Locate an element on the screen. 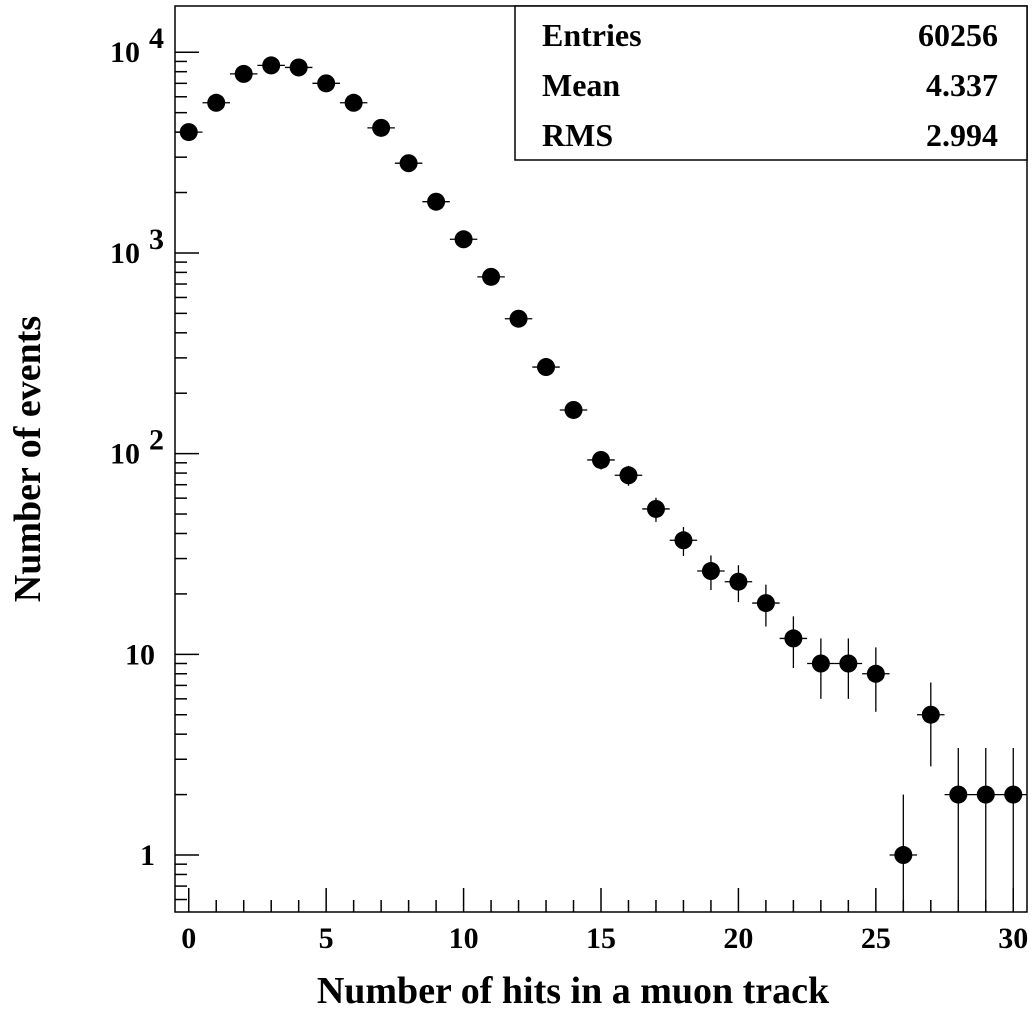 The height and width of the screenshot is (1015, 1034). y-tick-labels: 1 10 10 2 10 3 10 4 is located at coordinates (137, 447).